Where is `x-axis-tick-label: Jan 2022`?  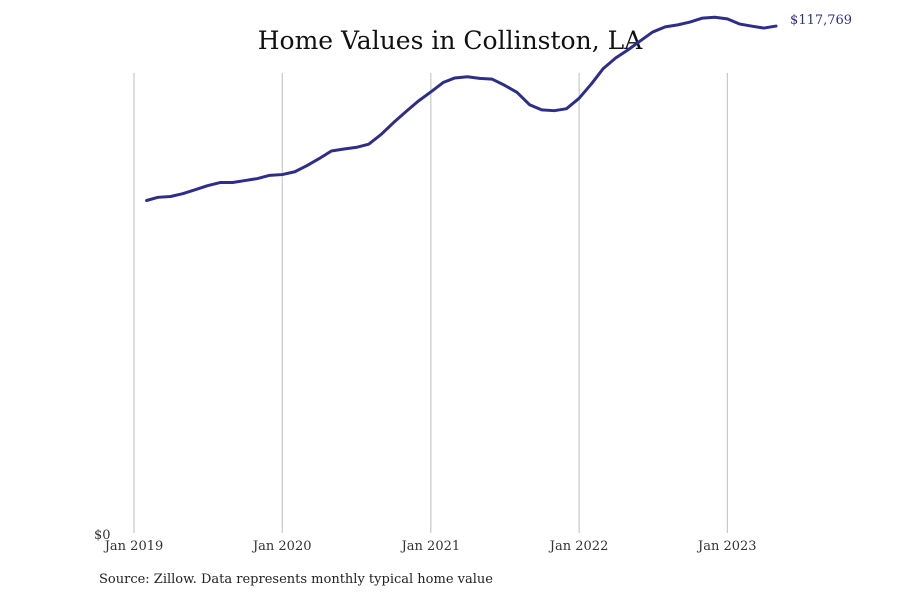 x-axis-tick-label: Jan 2022 is located at coordinates (578, 546).